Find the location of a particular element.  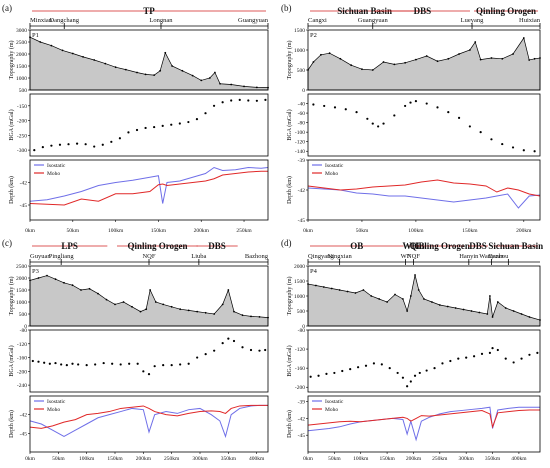

depth-frame is located at coordinates (149, 190).